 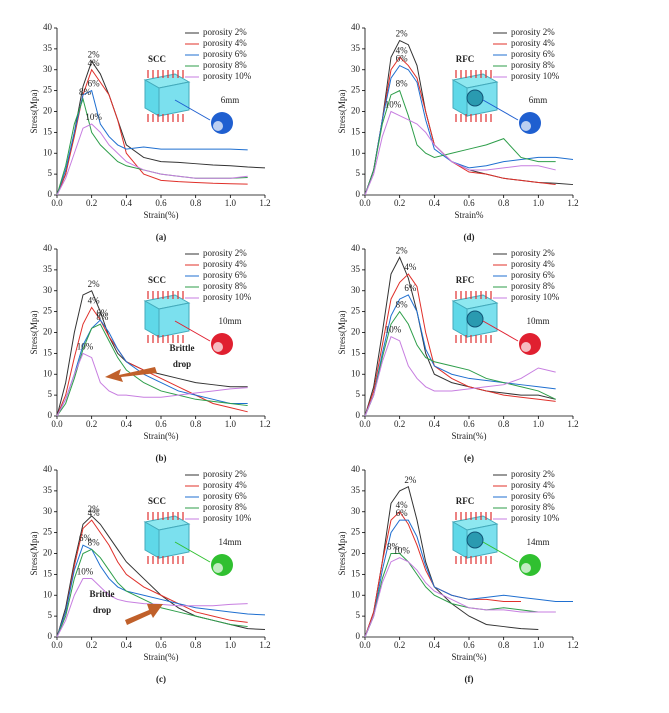 I want to click on caption: (f), so click(x=469, y=679).